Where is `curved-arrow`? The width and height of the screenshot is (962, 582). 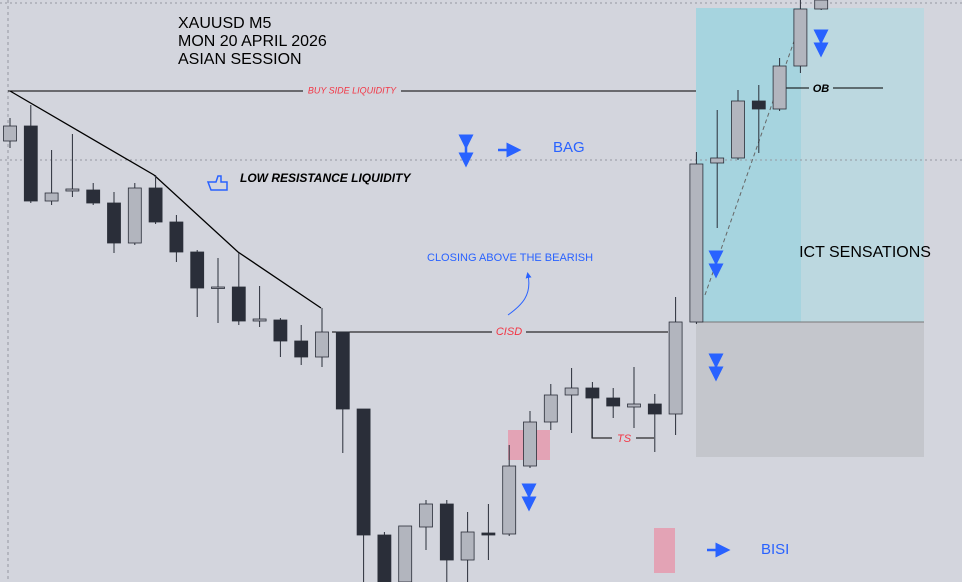 curved-arrow is located at coordinates (519, 294).